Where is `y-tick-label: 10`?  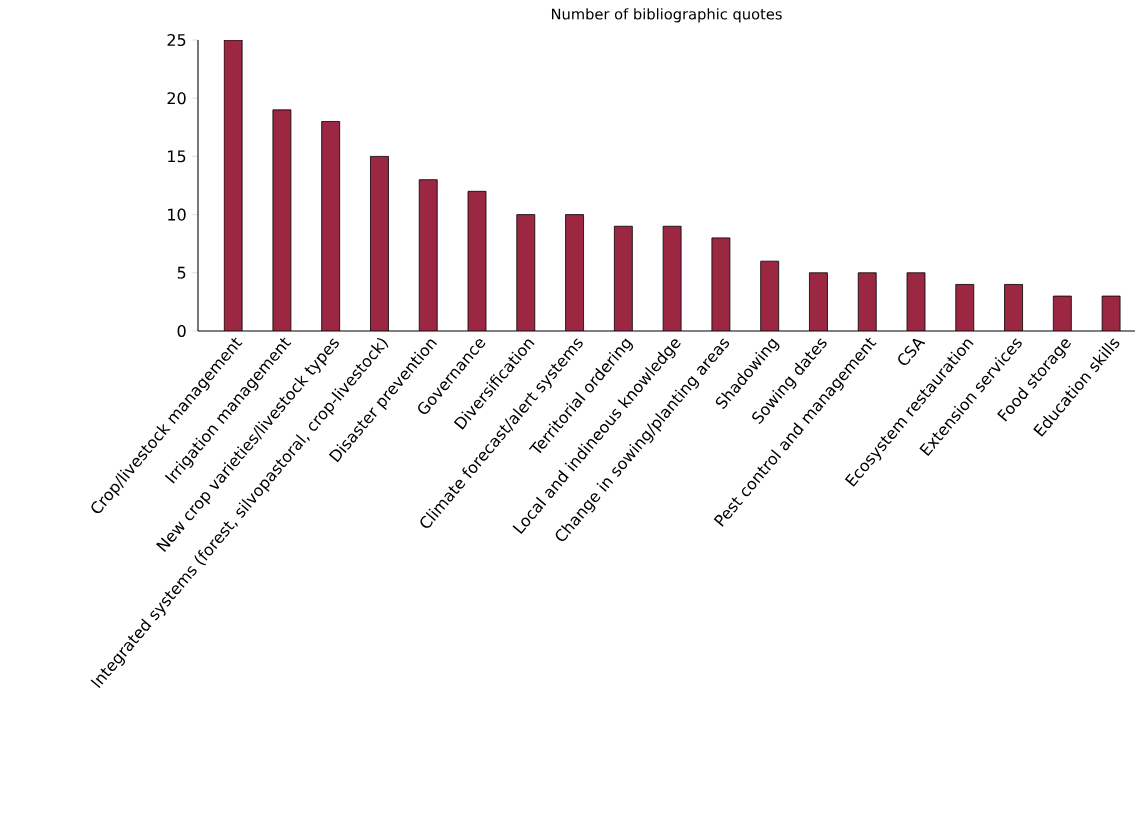 y-tick-label: 10 is located at coordinates (177, 214).